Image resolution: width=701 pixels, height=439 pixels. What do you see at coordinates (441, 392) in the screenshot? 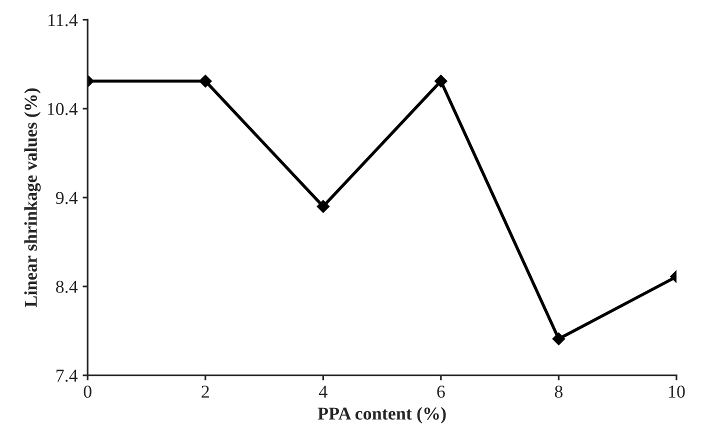
I see `x-tick-label: 6` at bounding box center [441, 392].